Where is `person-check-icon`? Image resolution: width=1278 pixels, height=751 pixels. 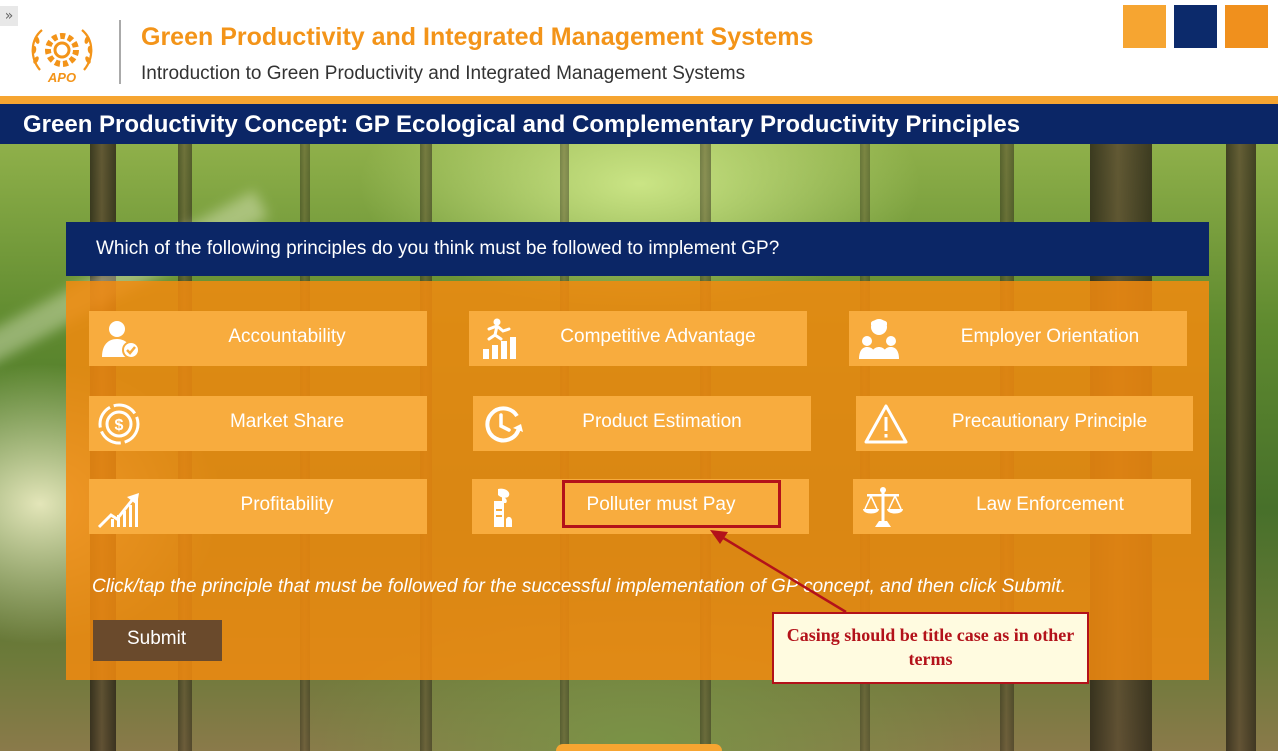 person-check-icon is located at coordinates (121, 340).